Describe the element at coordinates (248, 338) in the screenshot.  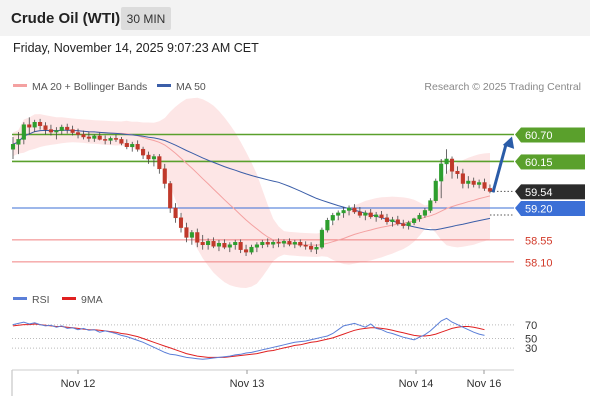
I see `rsi-line` at that location.